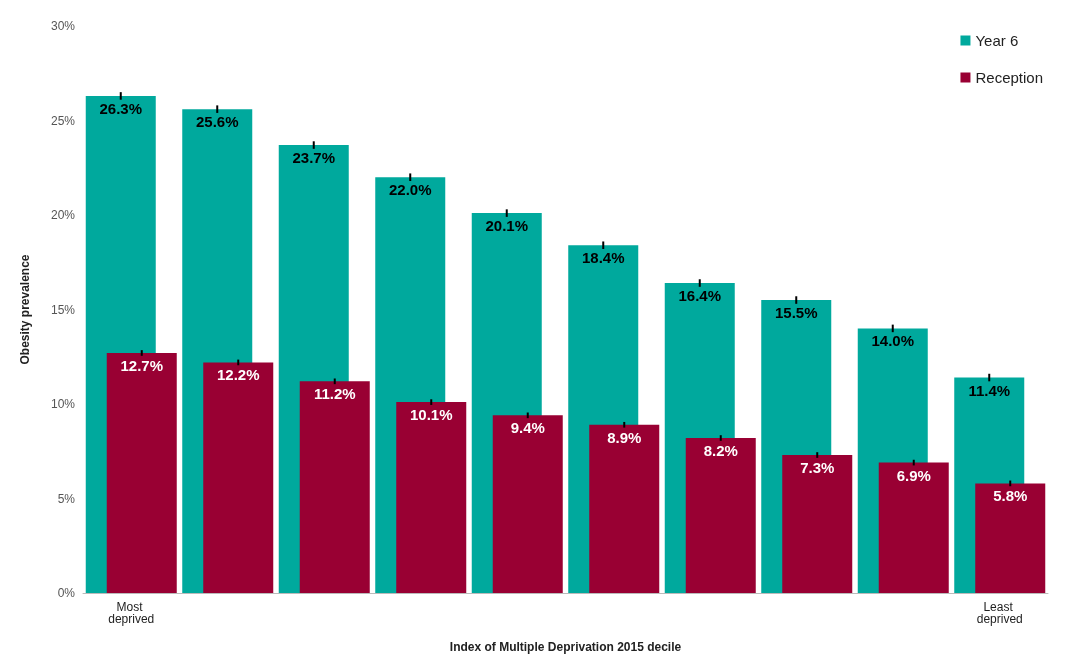  Describe the element at coordinates (603, 258) in the screenshot. I see `data-label: 18.4%` at that location.